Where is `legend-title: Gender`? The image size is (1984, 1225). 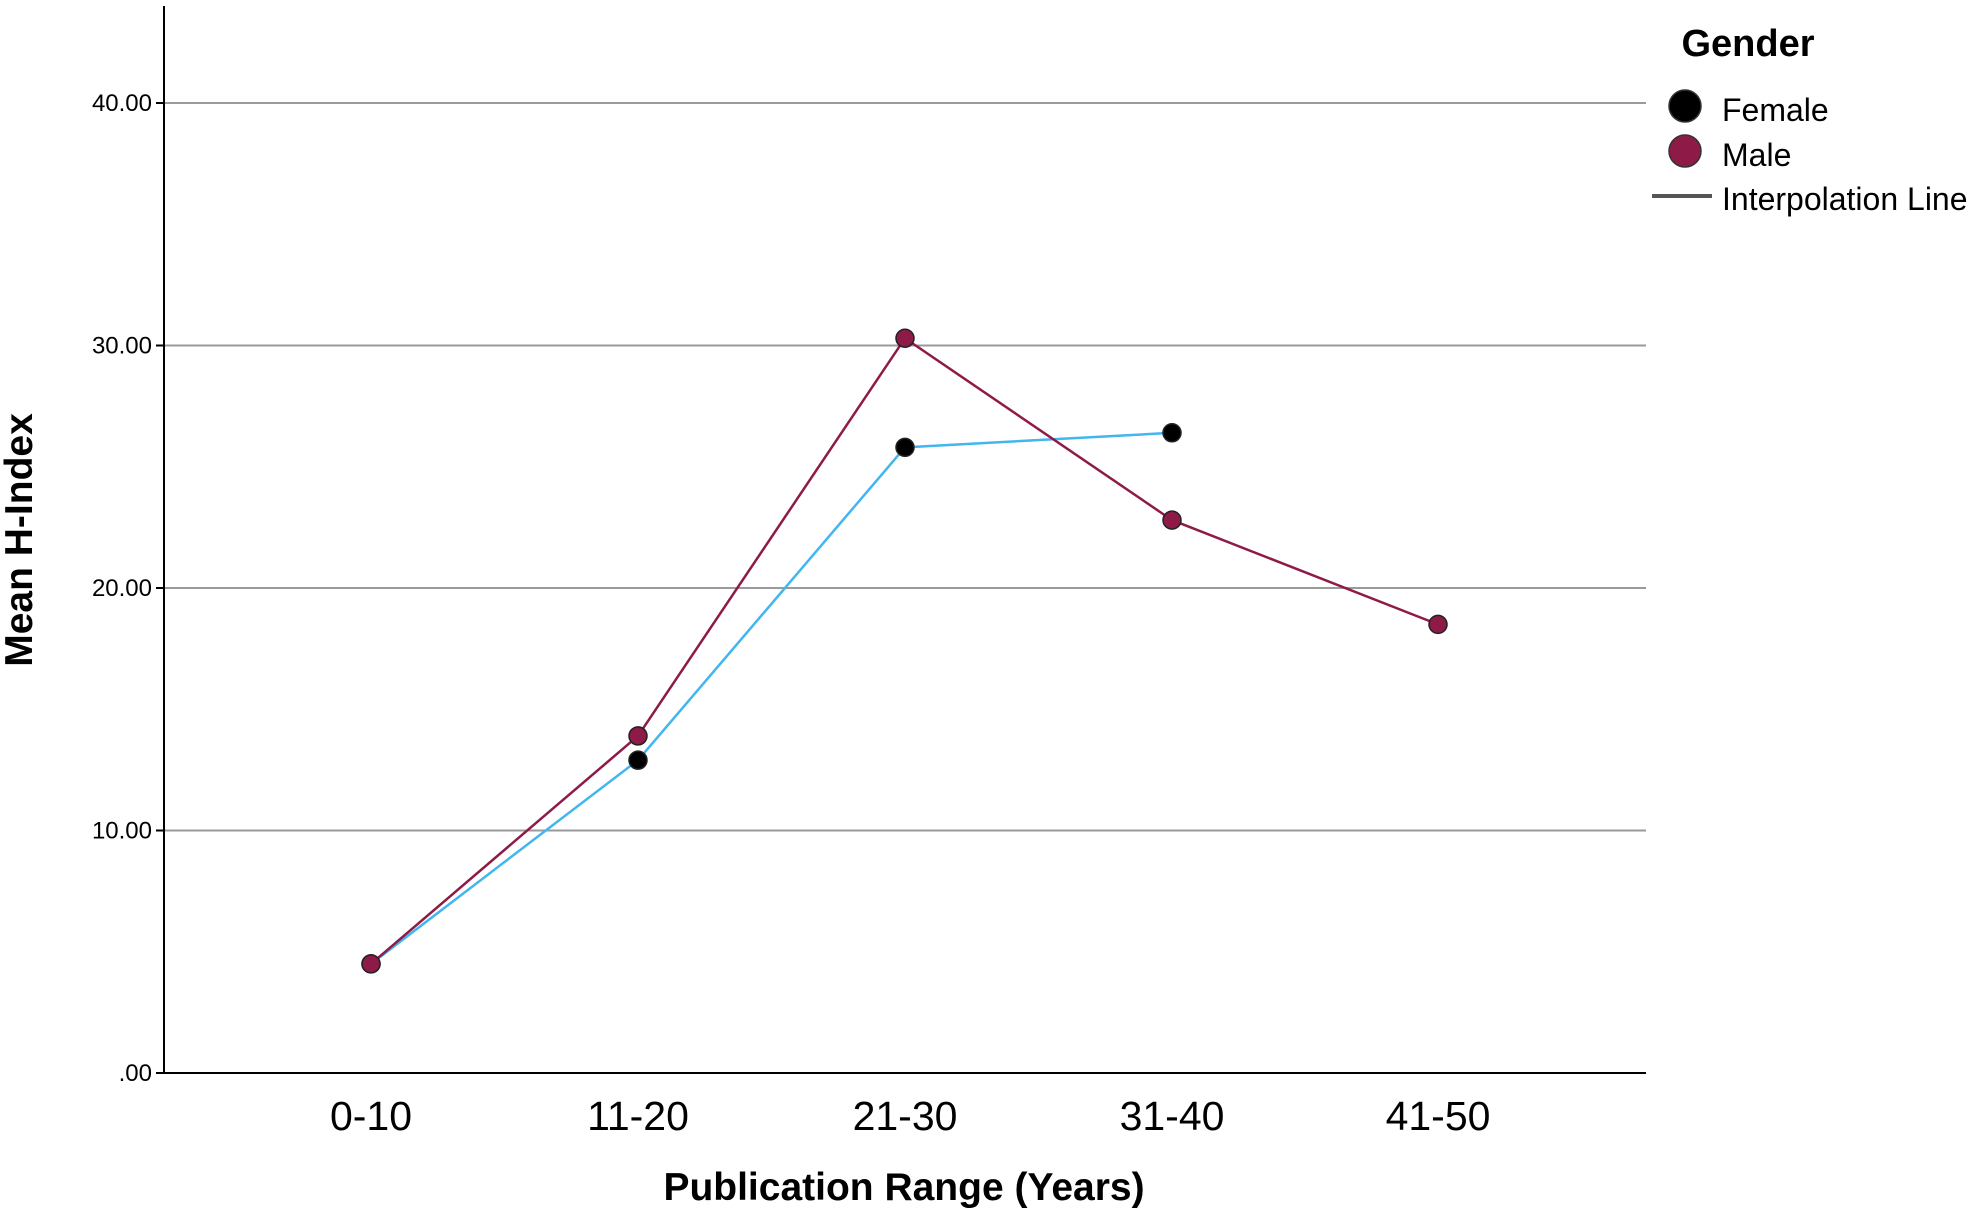
legend-title: Gender is located at coordinates (1747, 44).